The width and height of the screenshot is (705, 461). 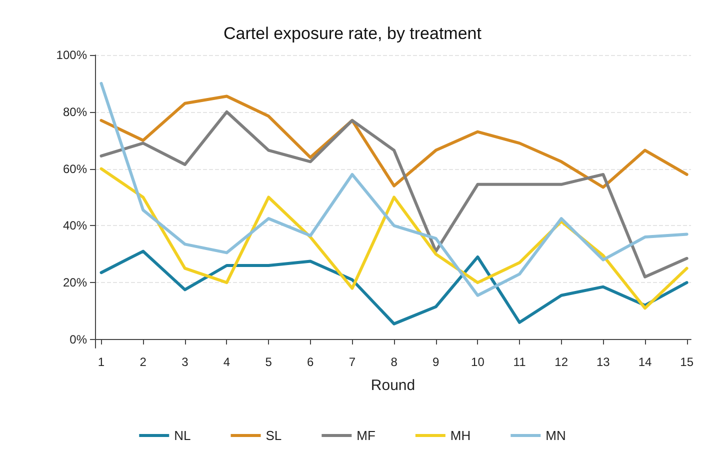 I want to click on x-tick-label: 9, so click(x=436, y=362).